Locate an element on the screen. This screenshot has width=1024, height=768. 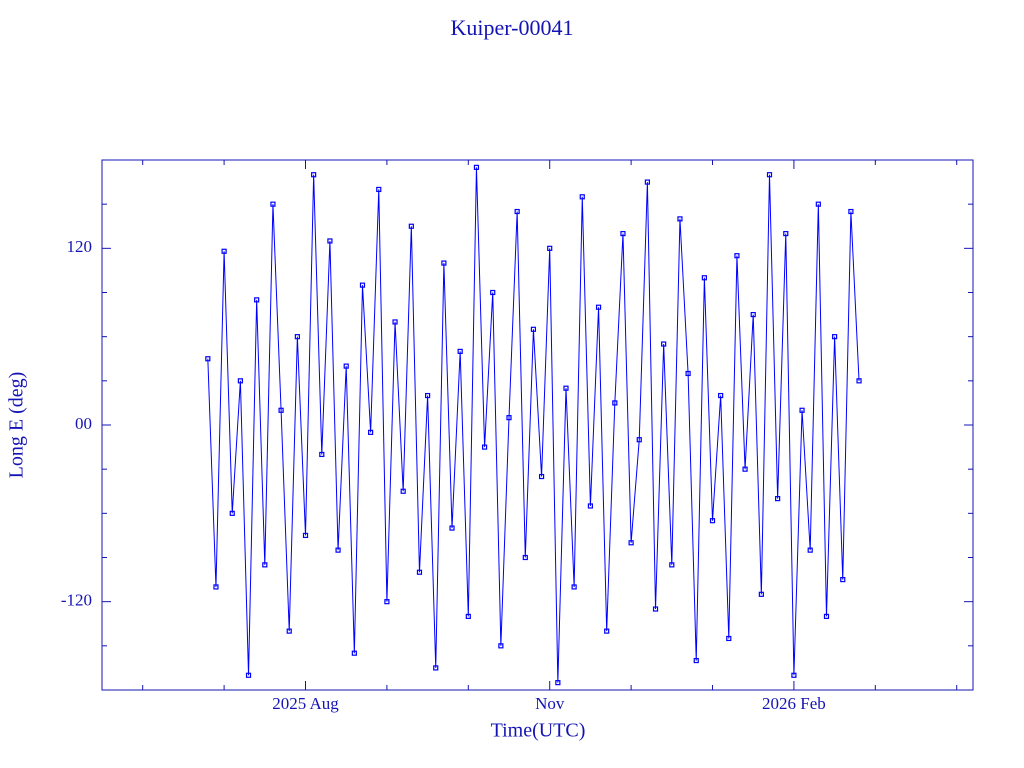
x-axis-title: Time(UTC) is located at coordinates (538, 731).